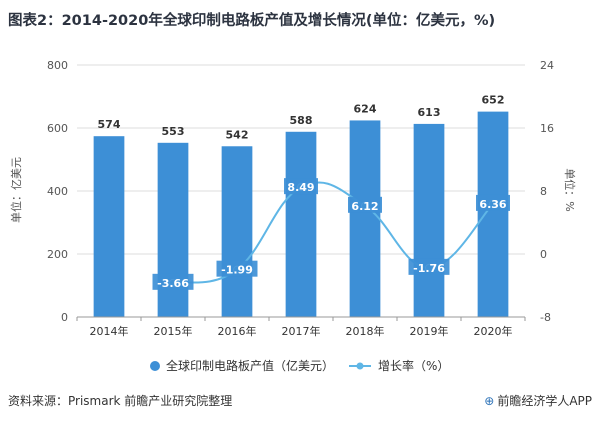 The height and width of the screenshot is (421, 596). Describe the element at coordinates (57, 254) in the screenshot. I see `y-tick-label: 200` at that location.